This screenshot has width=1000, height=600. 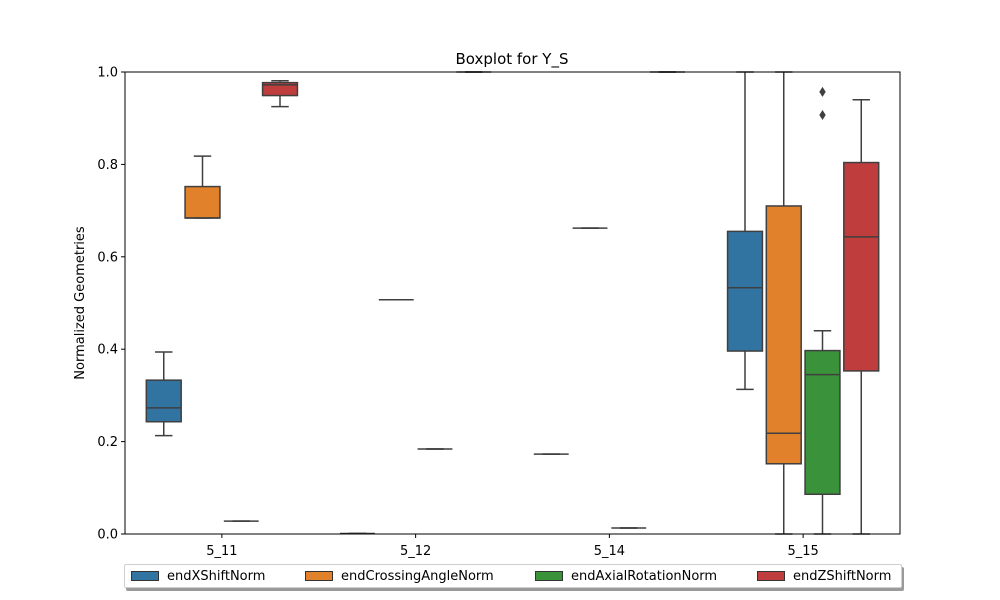 I want to click on y-tick-label: 0.8, so click(x=107, y=165).